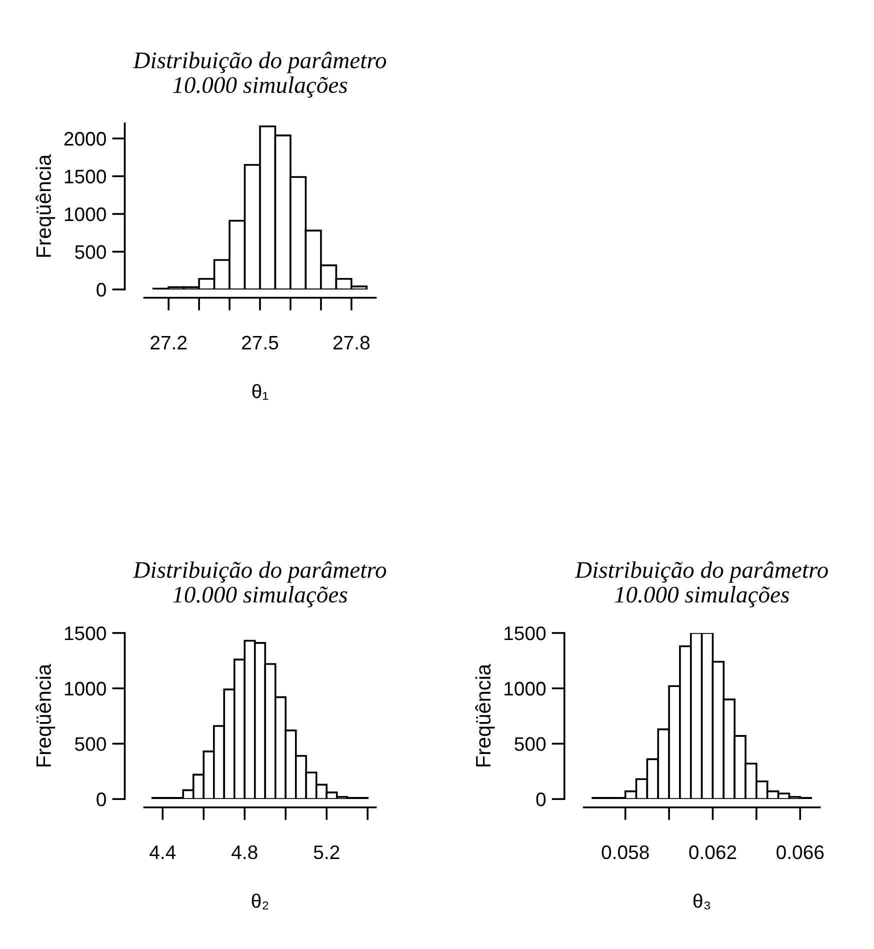  Describe the element at coordinates (163, 852) in the screenshot. I see `x-tick-label: 4.4` at that location.